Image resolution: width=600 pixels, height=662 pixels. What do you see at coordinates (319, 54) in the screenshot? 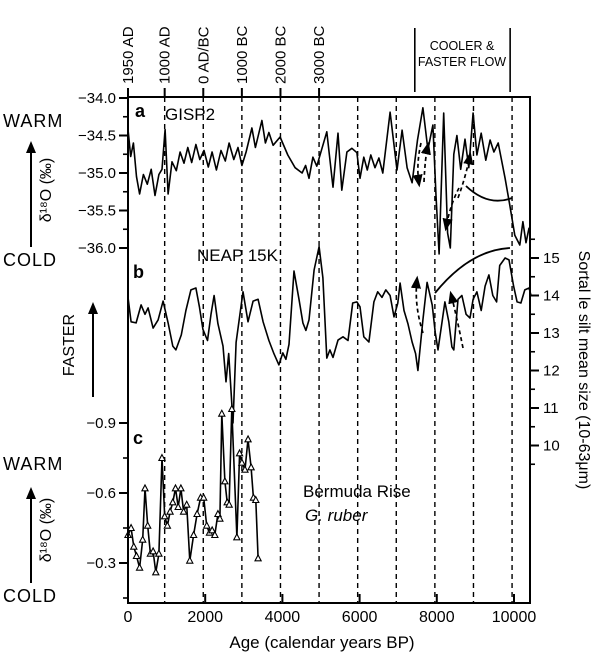
I see `top-axis-calendar-label: 3000 BC` at bounding box center [319, 54].